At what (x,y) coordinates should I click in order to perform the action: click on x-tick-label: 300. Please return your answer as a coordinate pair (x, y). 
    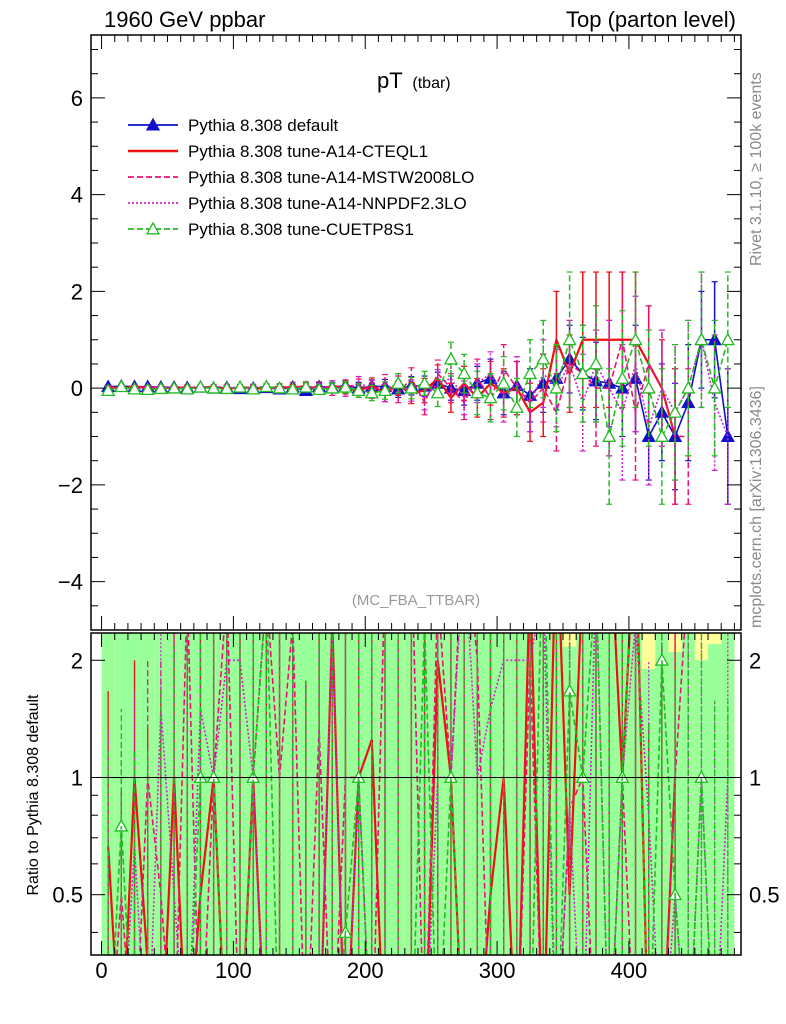
    Looking at the image, I should click on (497, 970).